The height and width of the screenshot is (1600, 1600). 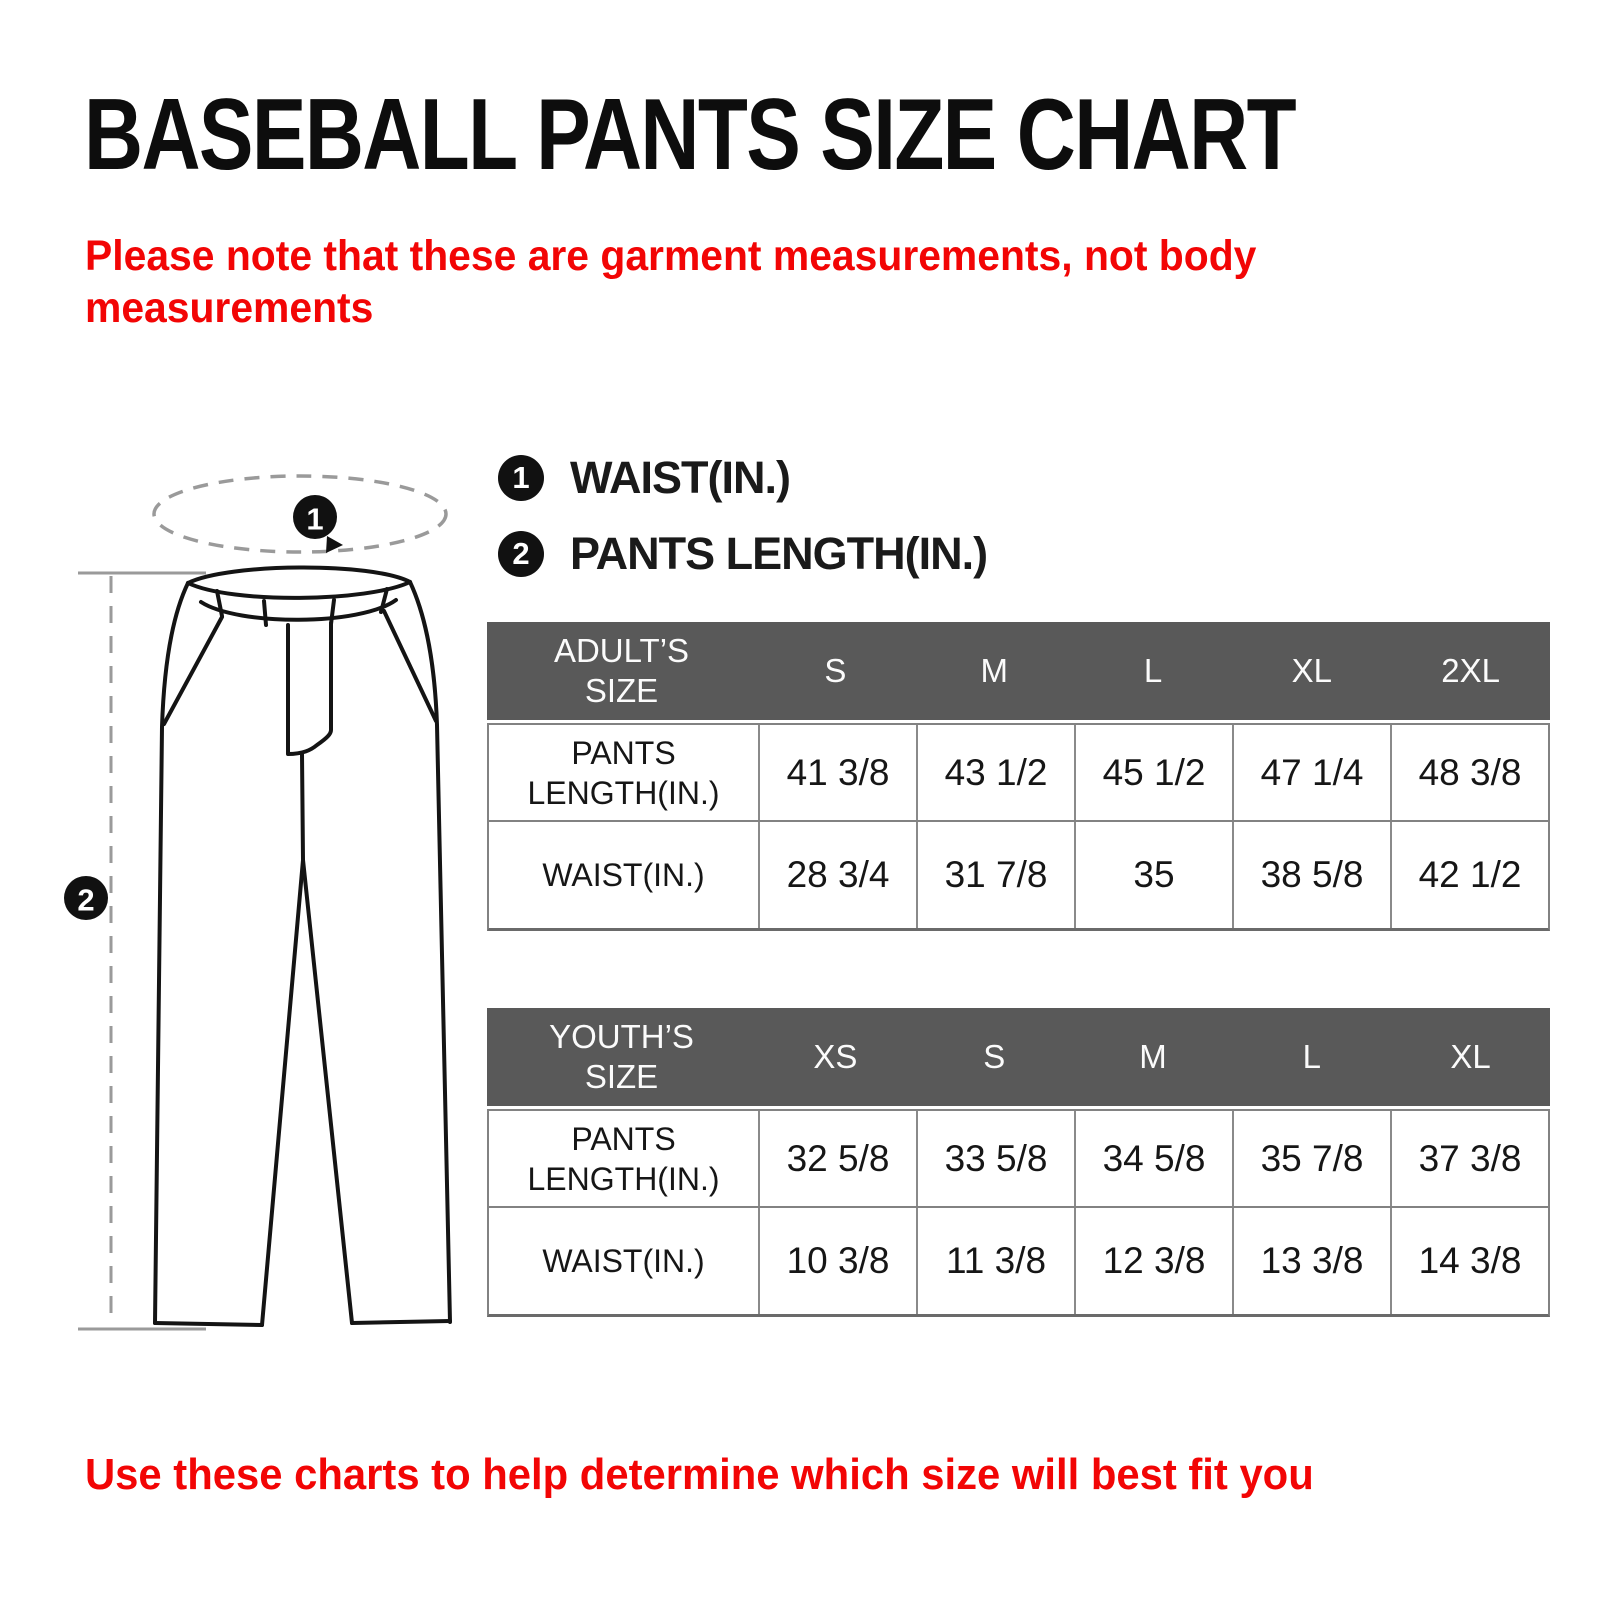 I want to click on size-value: 41 3/8, so click(x=837, y=772).